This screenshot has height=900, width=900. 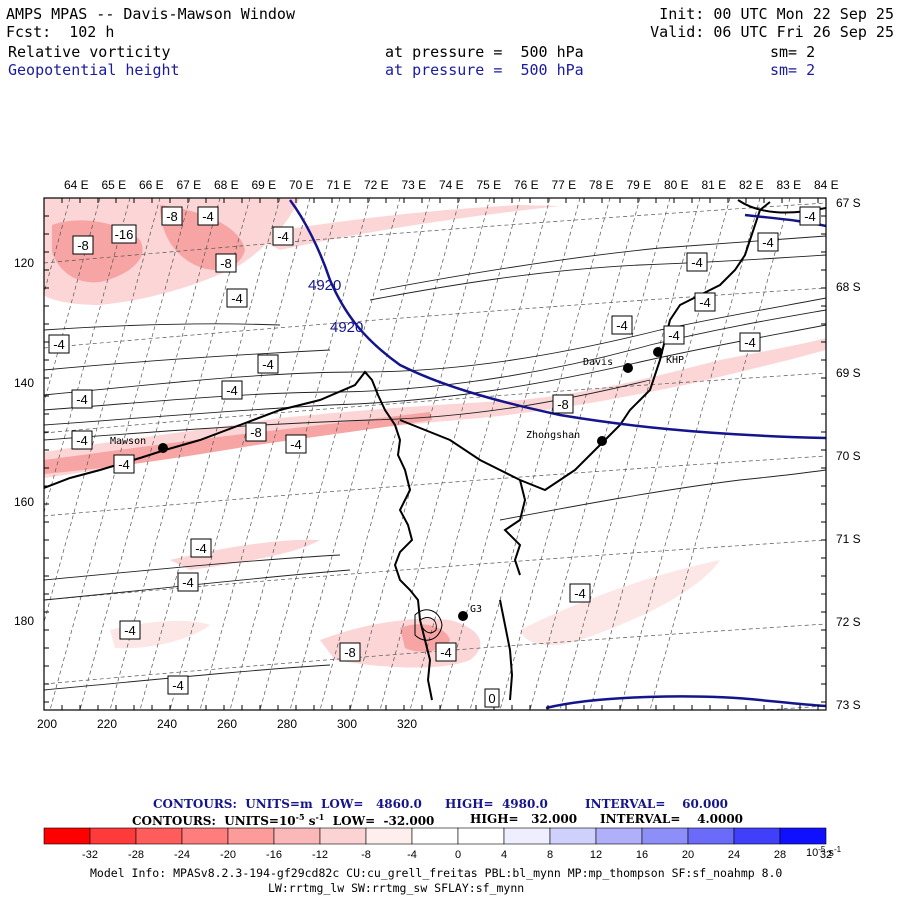 What do you see at coordinates (366, 855) in the screenshot?
I see `colorbar-label: -8` at bounding box center [366, 855].